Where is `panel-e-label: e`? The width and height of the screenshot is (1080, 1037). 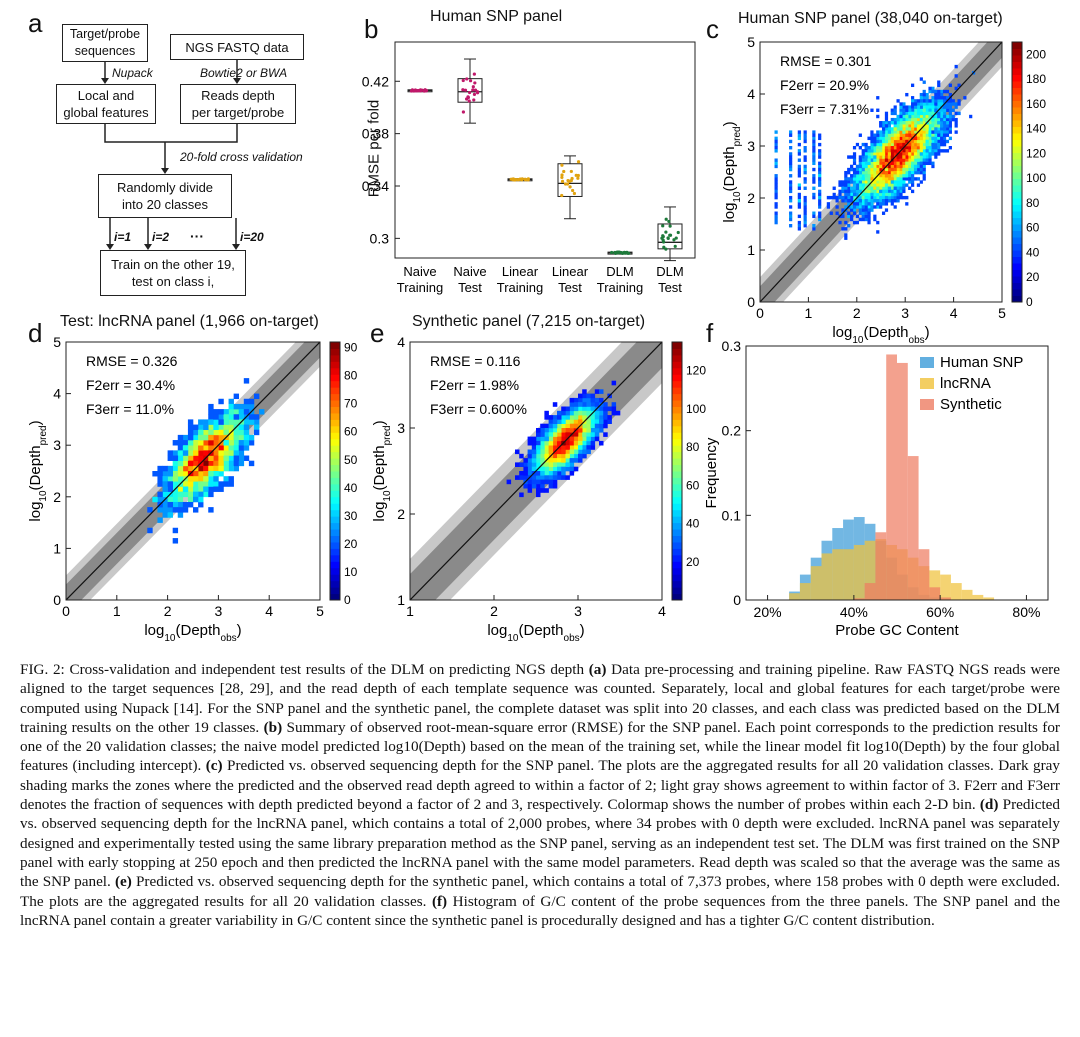 panel-e-label: e is located at coordinates (377, 333).